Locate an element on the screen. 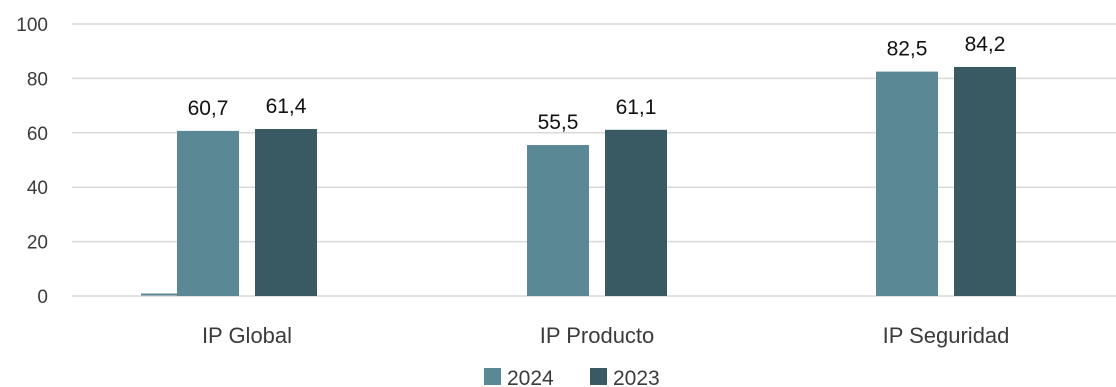 The image size is (1116, 387). category-label: IP Seguridad is located at coordinates (946, 335).